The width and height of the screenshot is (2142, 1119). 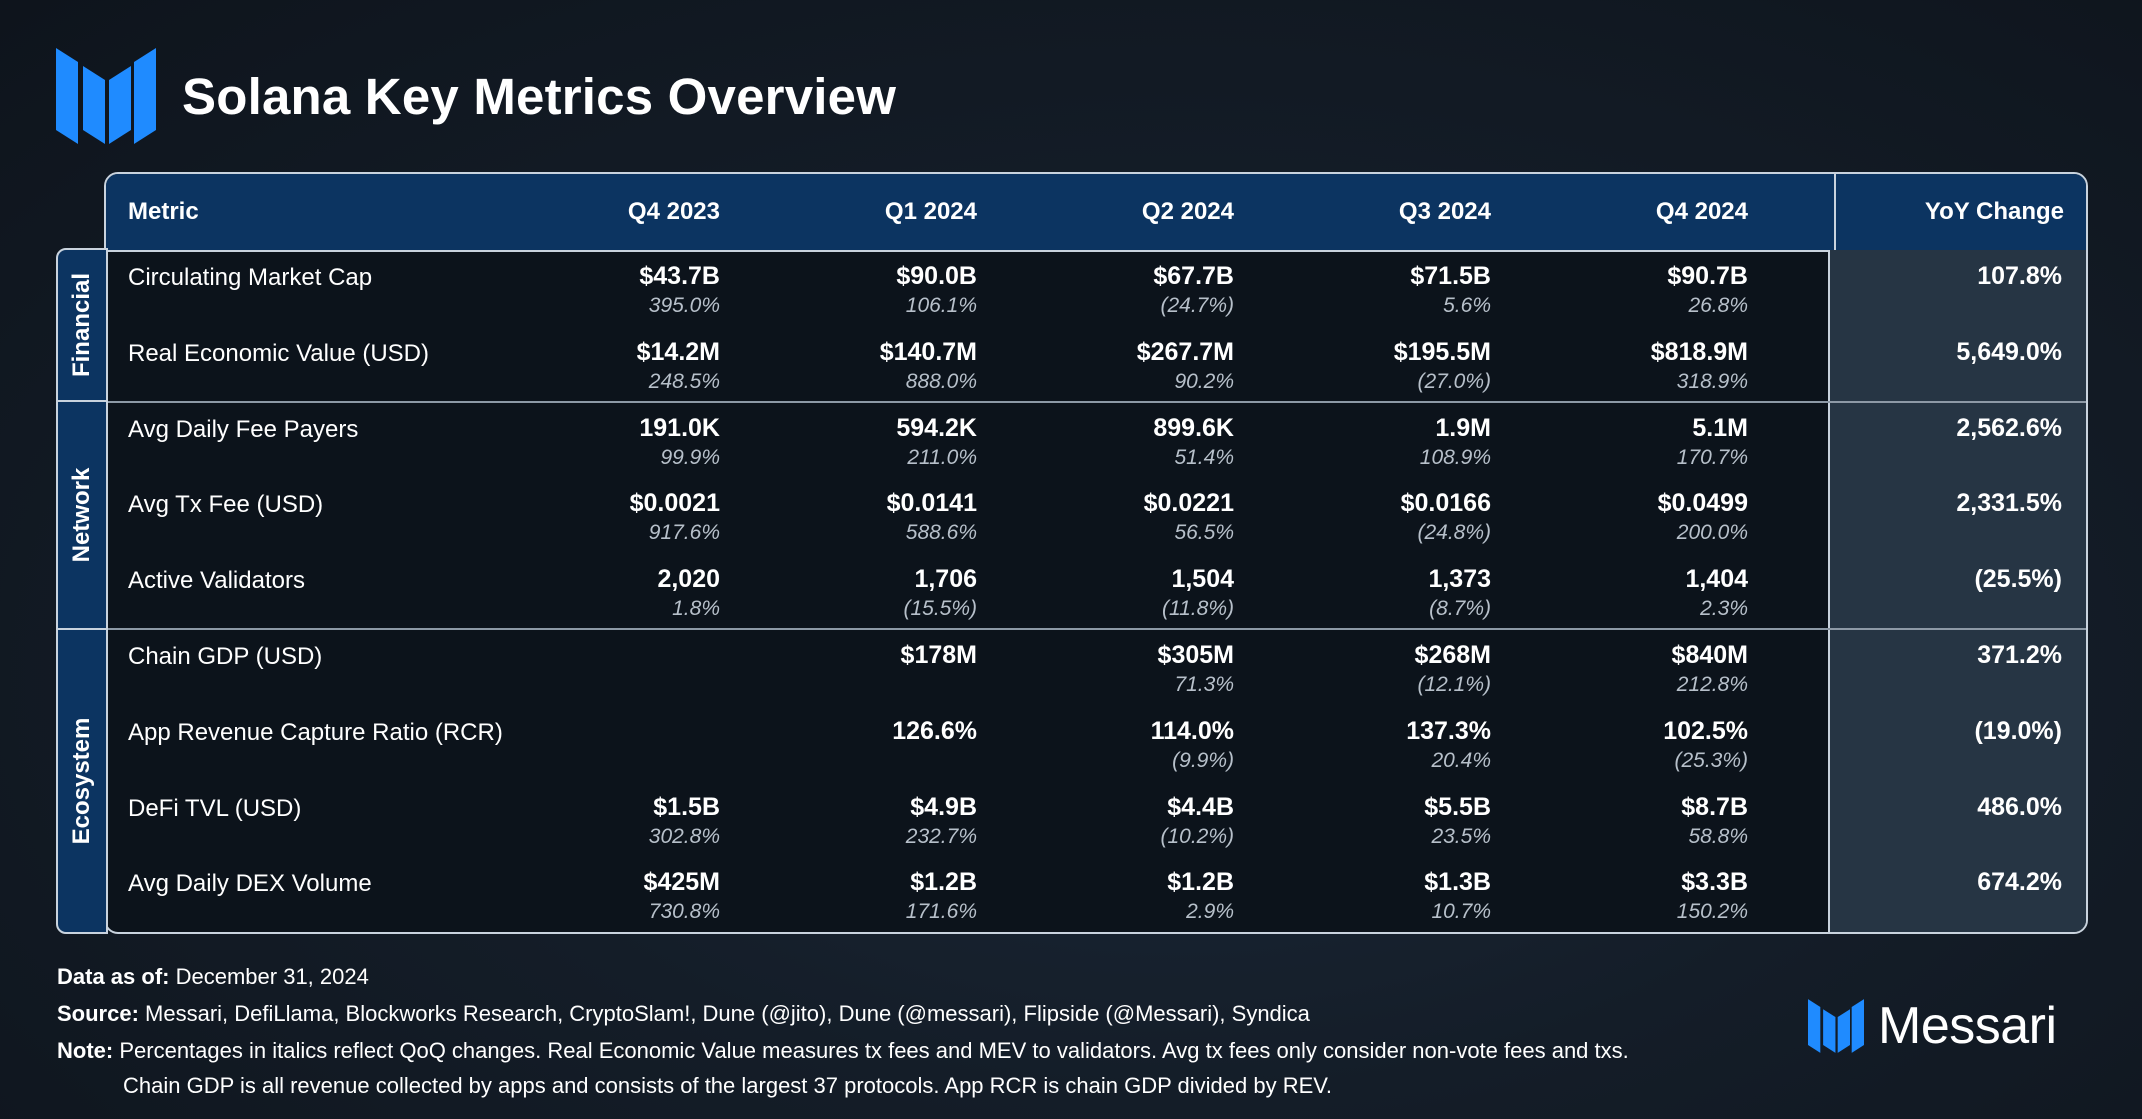 I want to click on qoq-change: 232.7%, so click(x=941, y=836).